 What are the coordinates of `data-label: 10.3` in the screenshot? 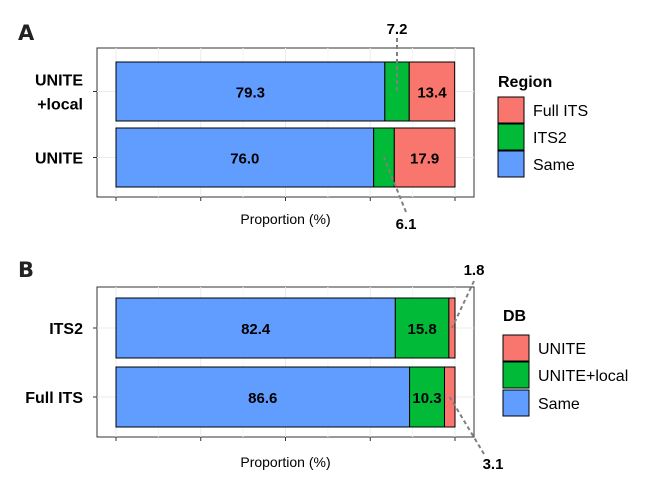 It's located at (426, 398).